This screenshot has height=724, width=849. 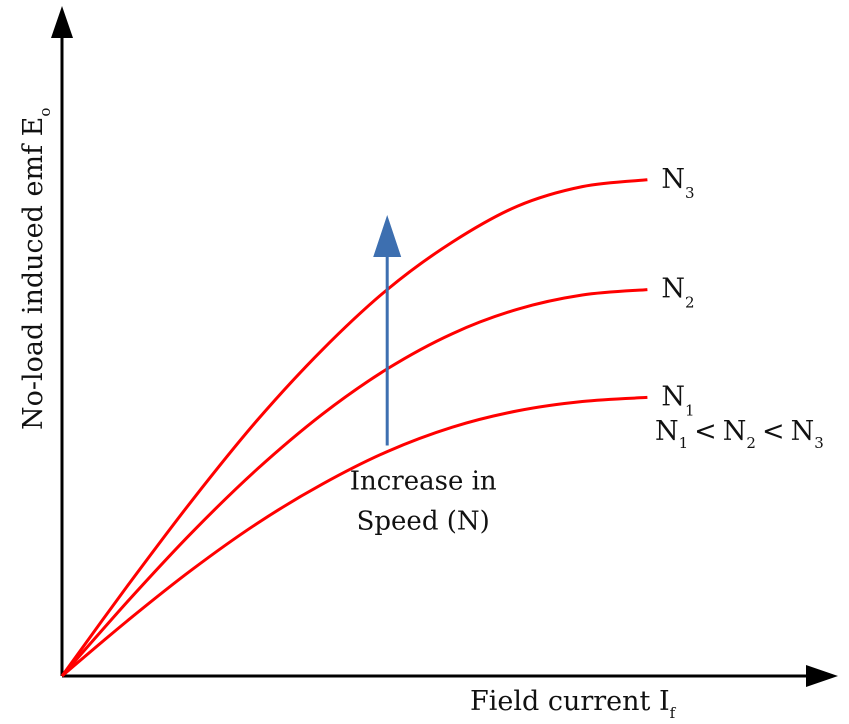 What do you see at coordinates (803, 431) in the screenshot?
I see `inequality-n3-base: N` at bounding box center [803, 431].